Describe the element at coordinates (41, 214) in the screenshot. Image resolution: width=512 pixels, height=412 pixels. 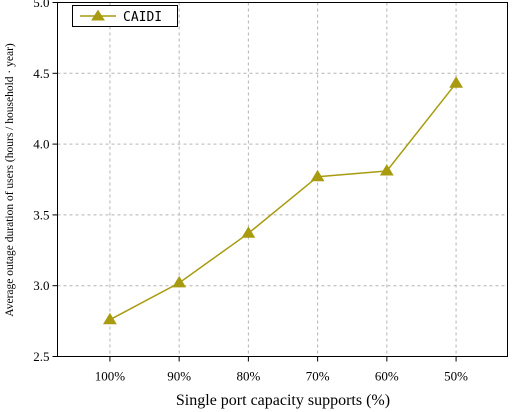
I see `y-tick-label: 3.5` at that location.